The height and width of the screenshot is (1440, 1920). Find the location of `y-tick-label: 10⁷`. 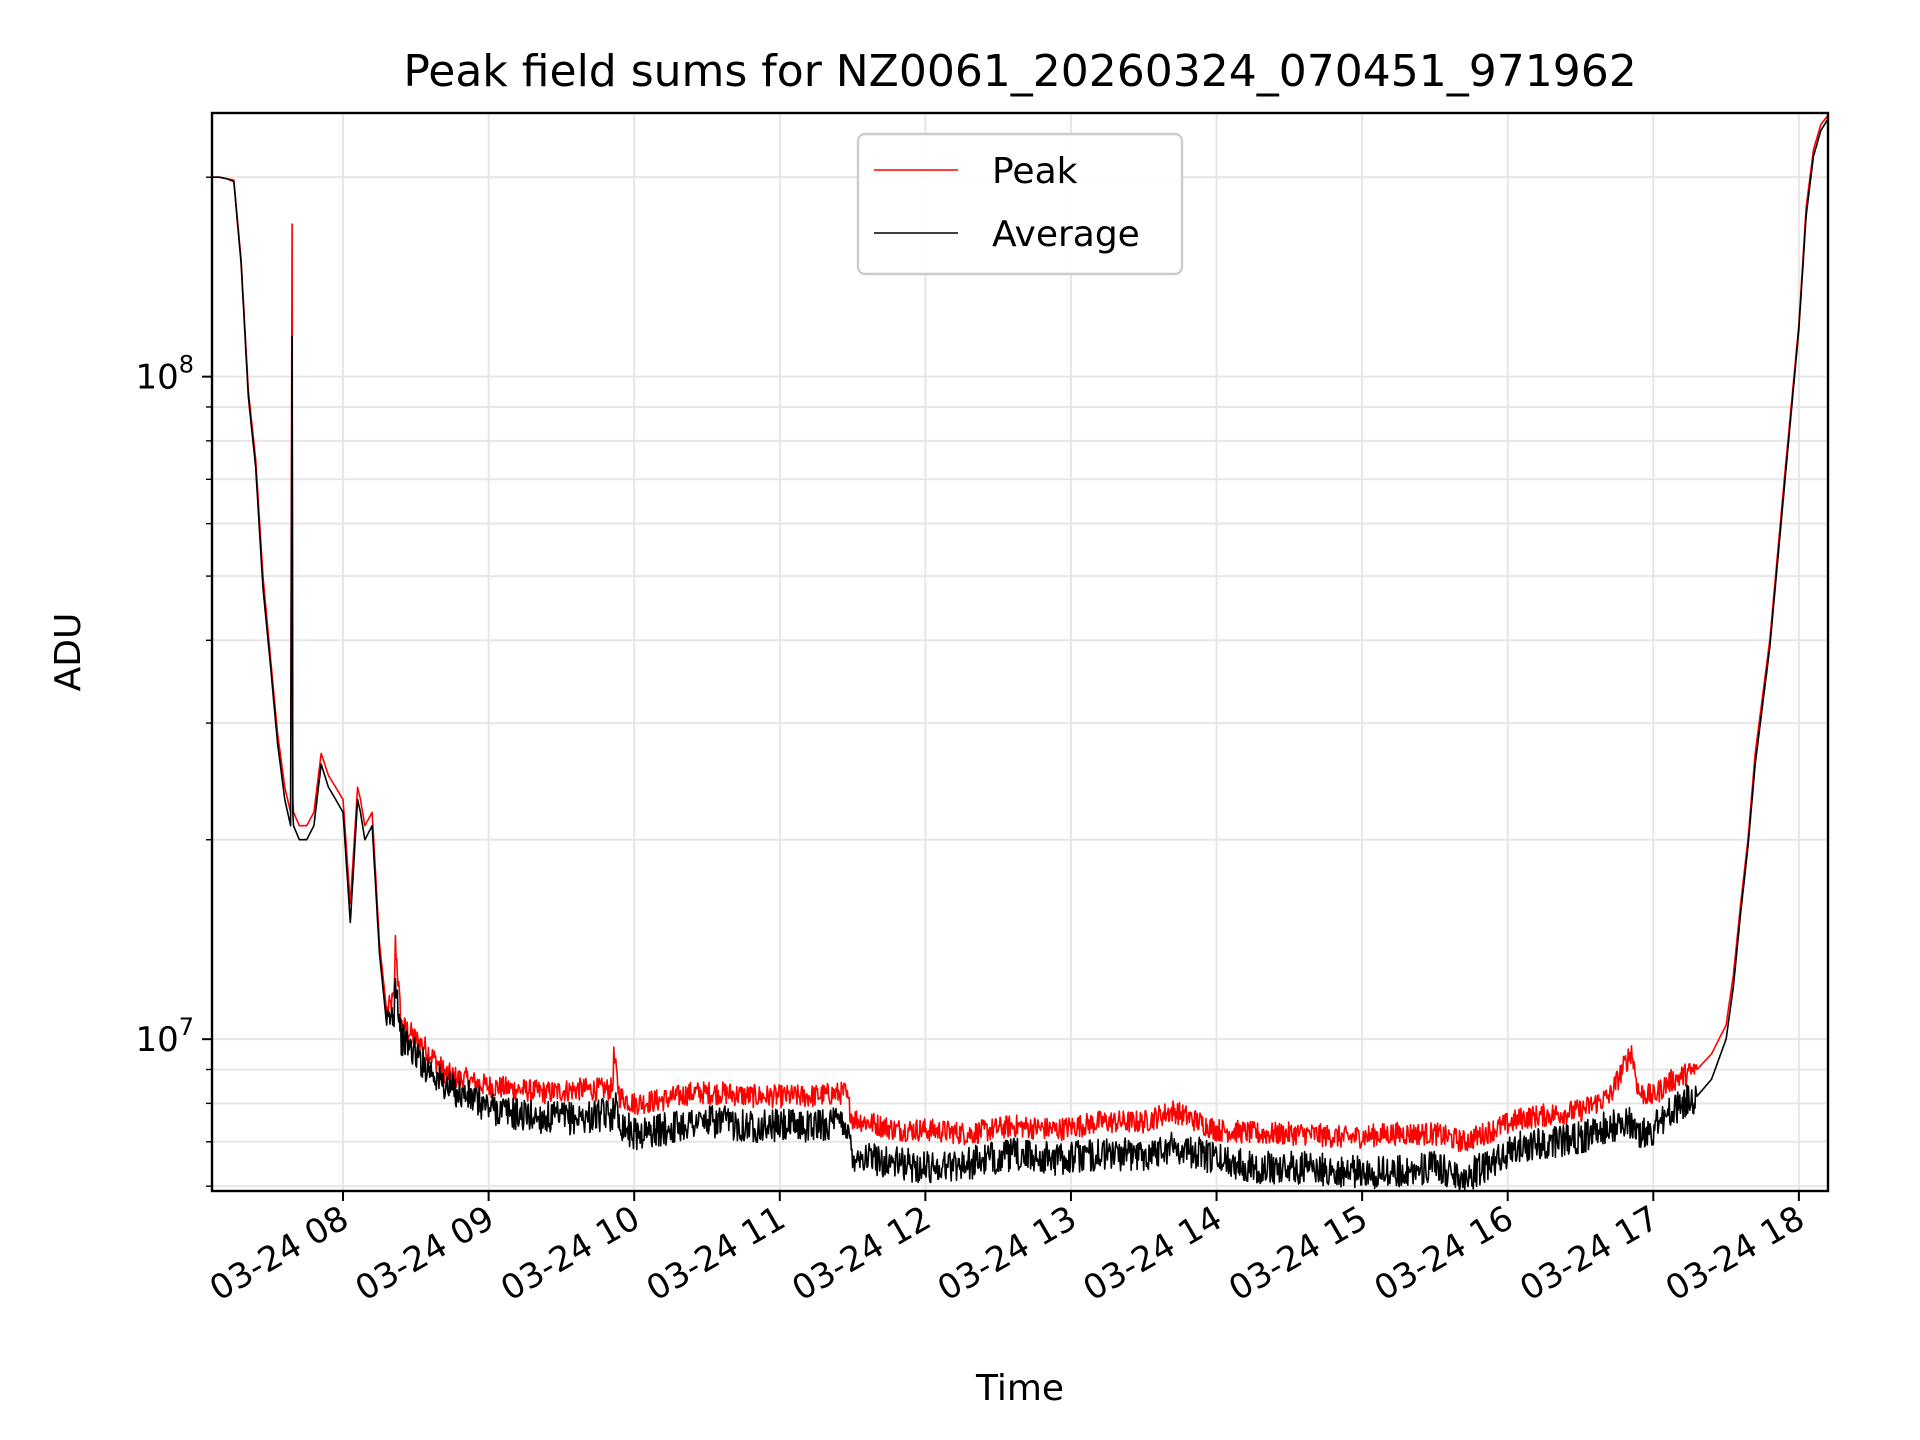

y-tick-label: 10⁷ is located at coordinates (164, 1036).